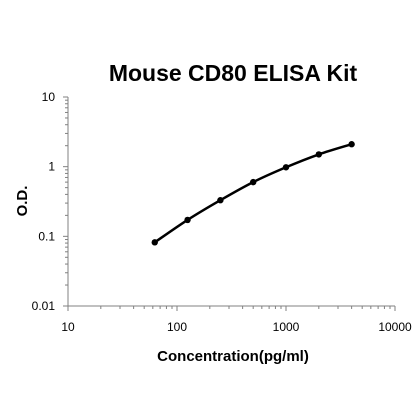  Describe the element at coordinates (46, 236) in the screenshot. I see `y-tick-label: 0.1` at that location.